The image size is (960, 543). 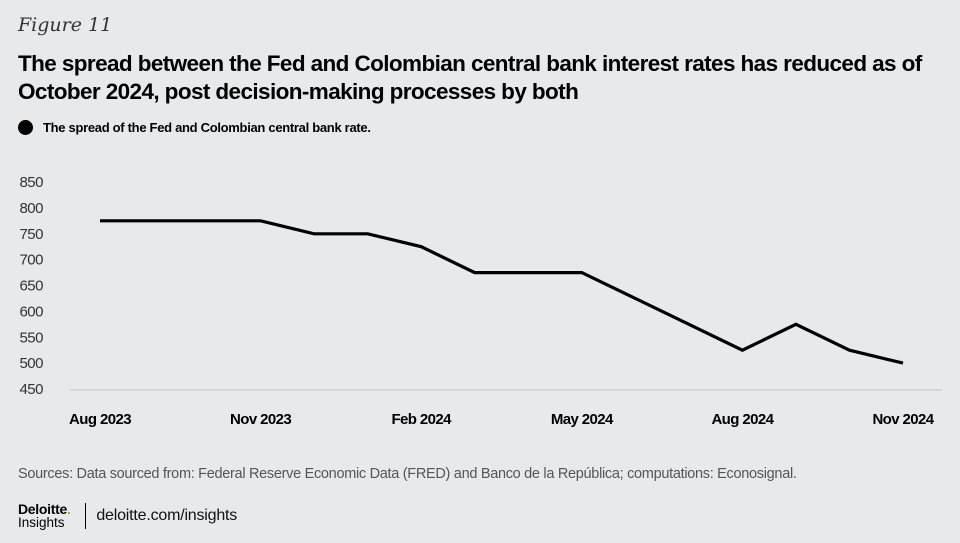 I want to click on x-tick-label: Aug 2024, so click(x=742, y=419).